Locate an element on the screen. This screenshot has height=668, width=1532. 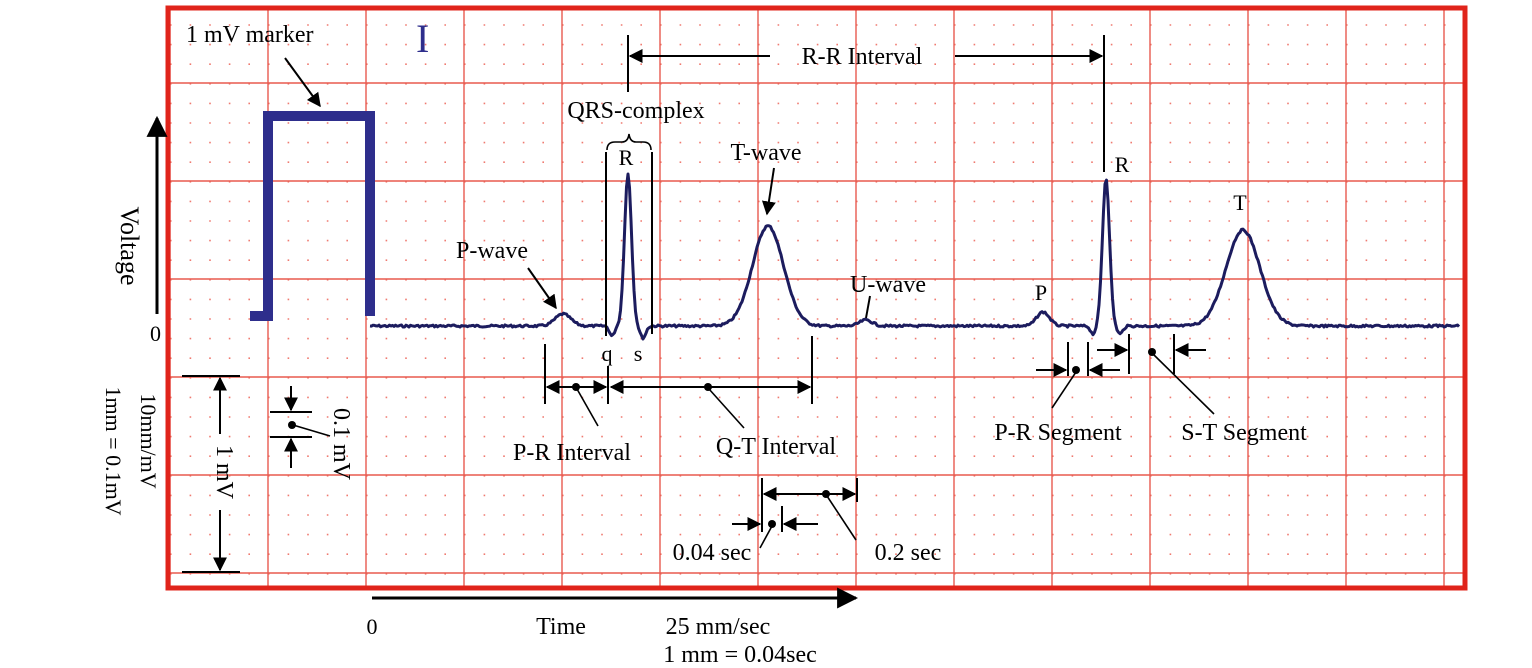
time-scale-annotations: 0.2 sec 0.04 sec is located at coordinates (807, 522).